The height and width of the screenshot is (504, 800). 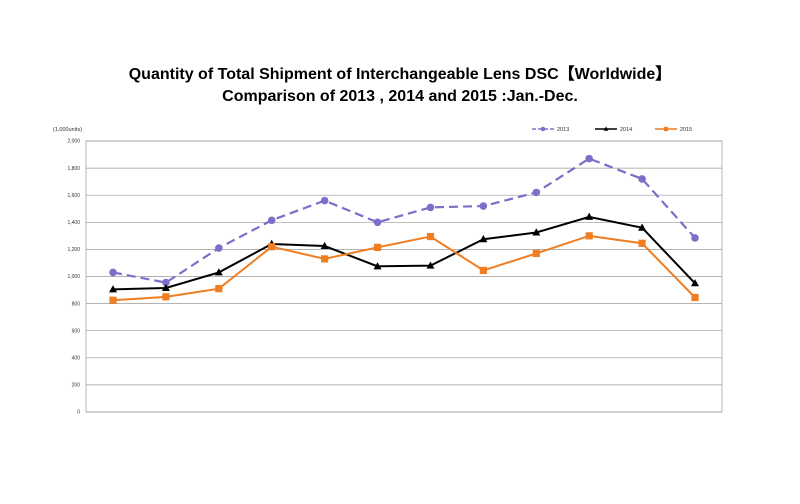 What do you see at coordinates (686, 130) in the screenshot?
I see `legend-label: 2015` at bounding box center [686, 130].